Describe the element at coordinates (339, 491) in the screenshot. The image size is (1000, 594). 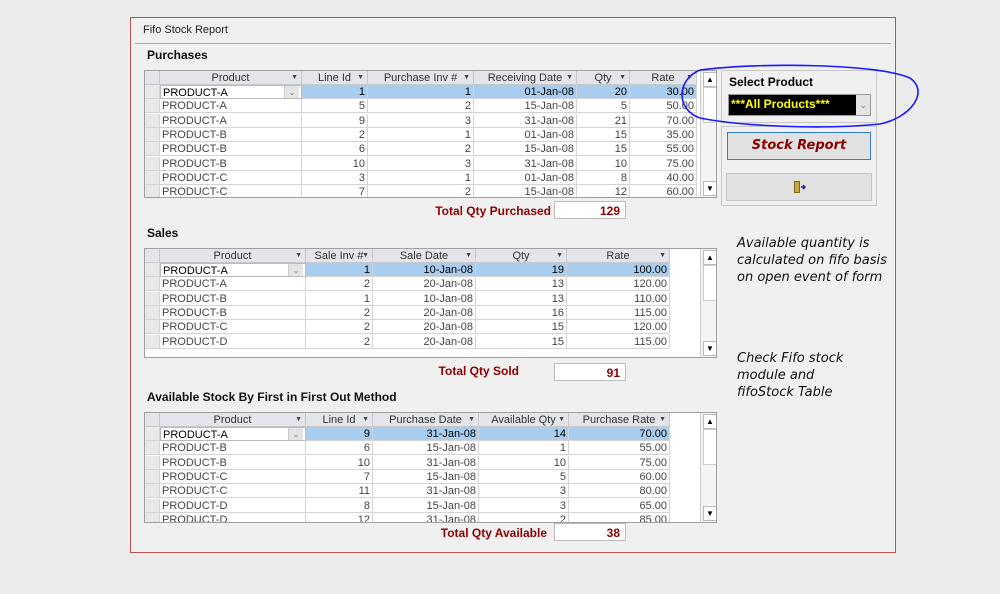
I see `table-cell: 11` at that location.